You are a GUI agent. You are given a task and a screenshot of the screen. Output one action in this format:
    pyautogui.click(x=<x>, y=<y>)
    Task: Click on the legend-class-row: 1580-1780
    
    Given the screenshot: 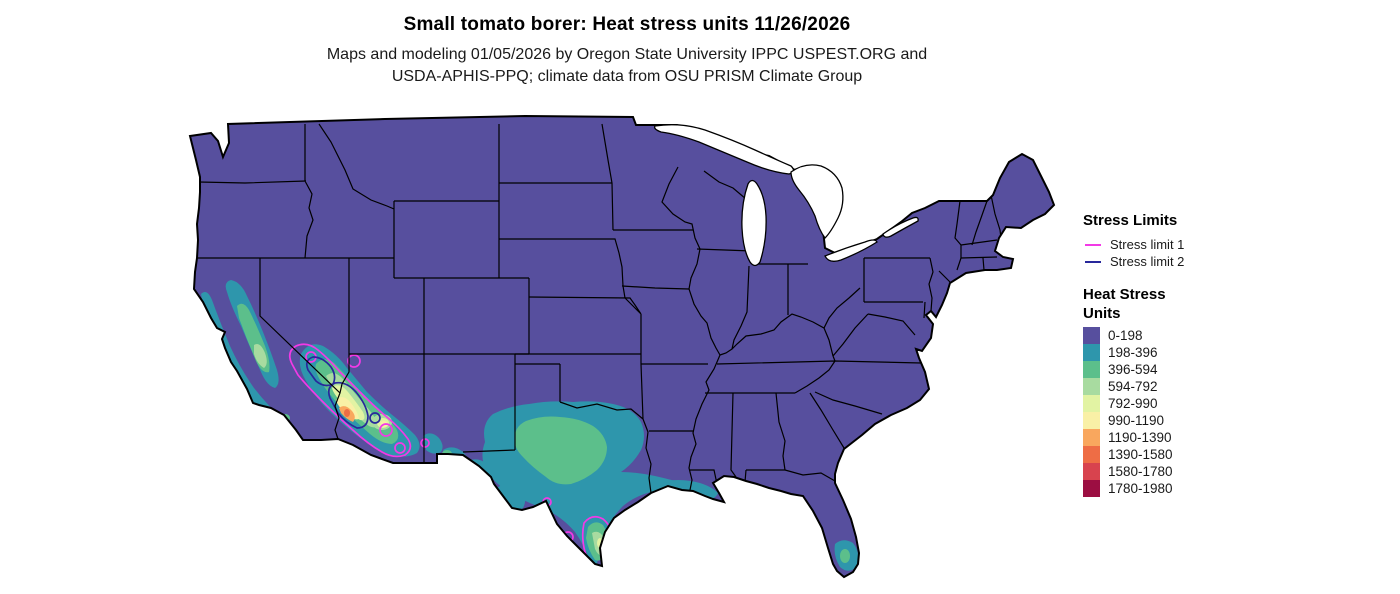 What is the action you would take?
    pyautogui.click(x=1168, y=471)
    